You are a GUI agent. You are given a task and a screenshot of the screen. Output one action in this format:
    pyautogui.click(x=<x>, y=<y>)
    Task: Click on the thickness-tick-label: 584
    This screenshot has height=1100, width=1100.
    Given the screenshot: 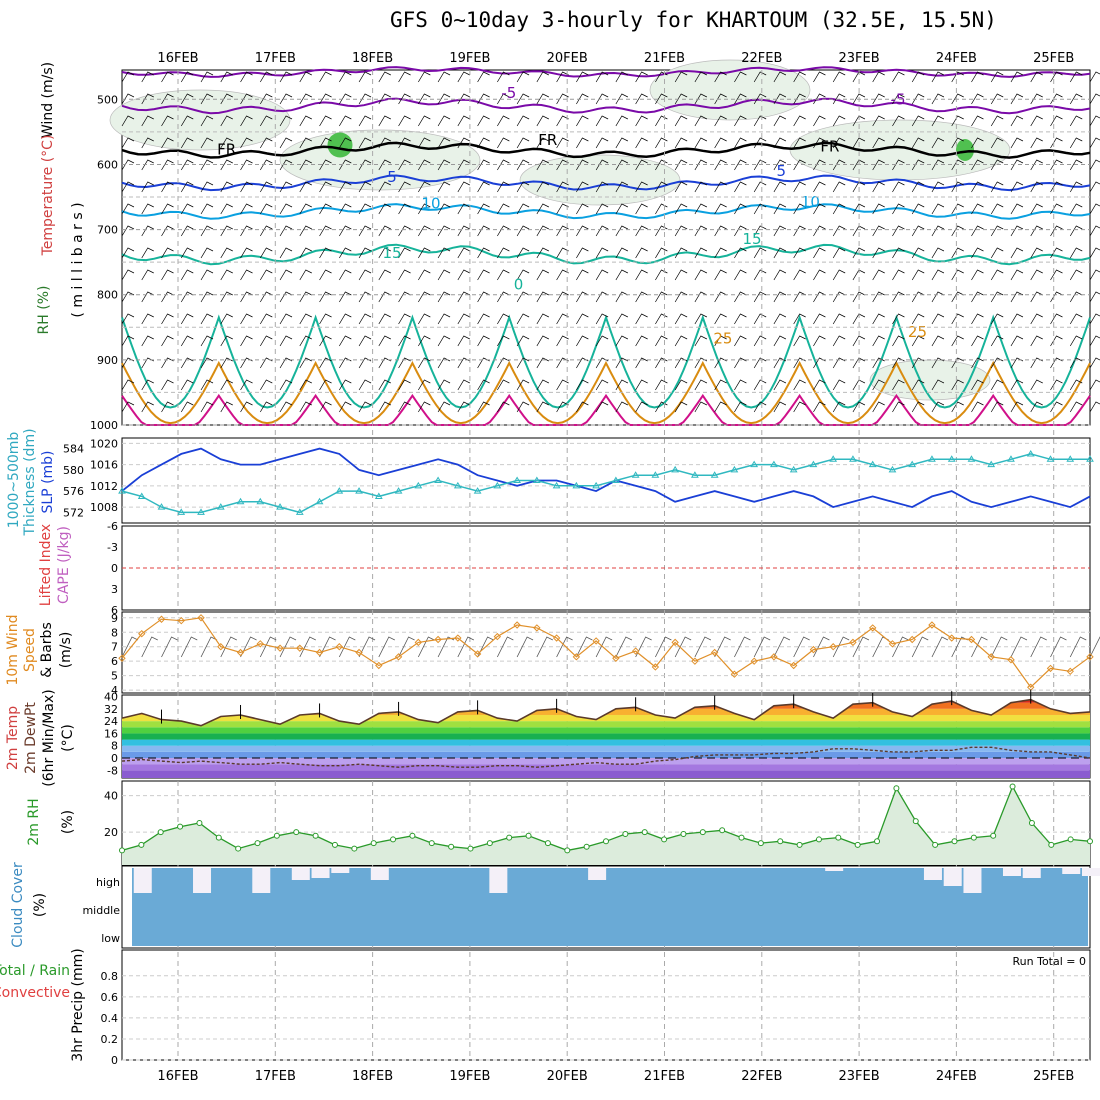 What is the action you would take?
    pyautogui.click(x=73, y=449)
    